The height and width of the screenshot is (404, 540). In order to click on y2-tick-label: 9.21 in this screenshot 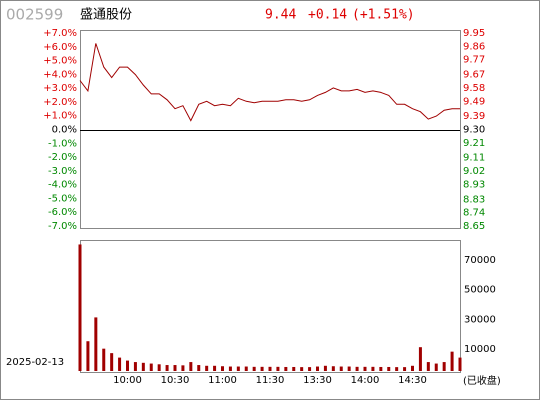, I will do `click(474, 143)`.